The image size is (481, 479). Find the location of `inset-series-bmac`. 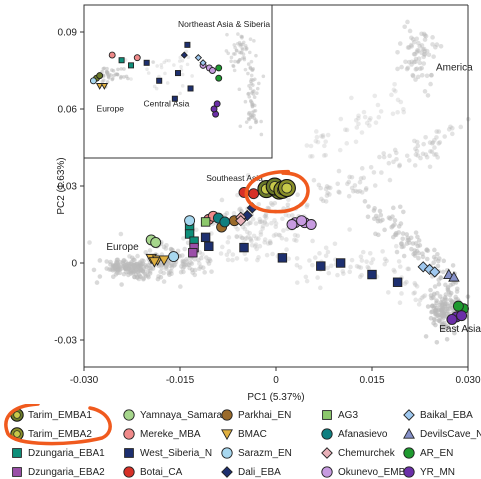

inset-series-bmac is located at coordinates (102, 86).